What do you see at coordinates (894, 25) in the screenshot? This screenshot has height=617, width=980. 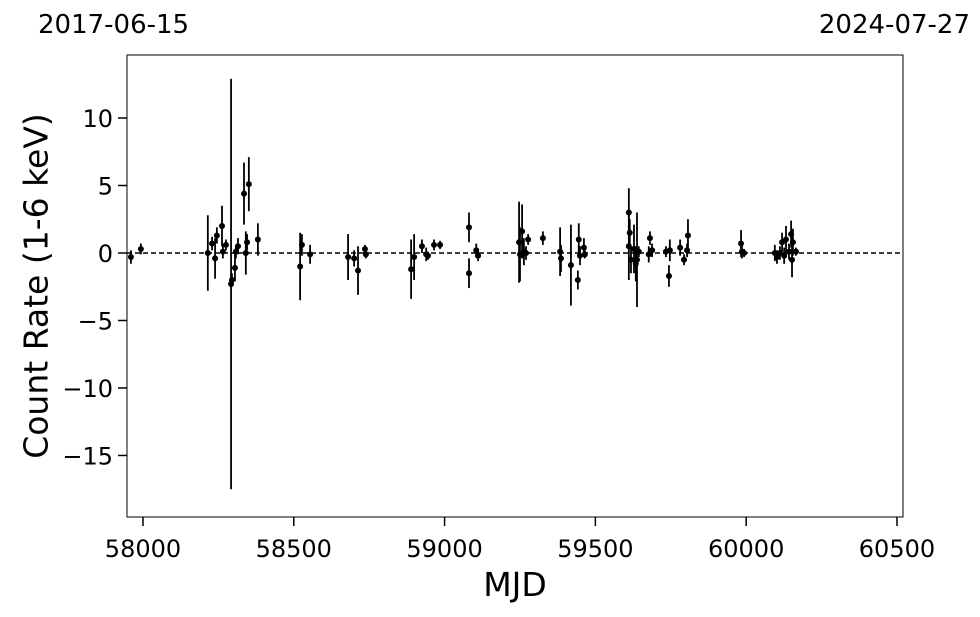 I see `end-date: 2024-07-27` at bounding box center [894, 25].